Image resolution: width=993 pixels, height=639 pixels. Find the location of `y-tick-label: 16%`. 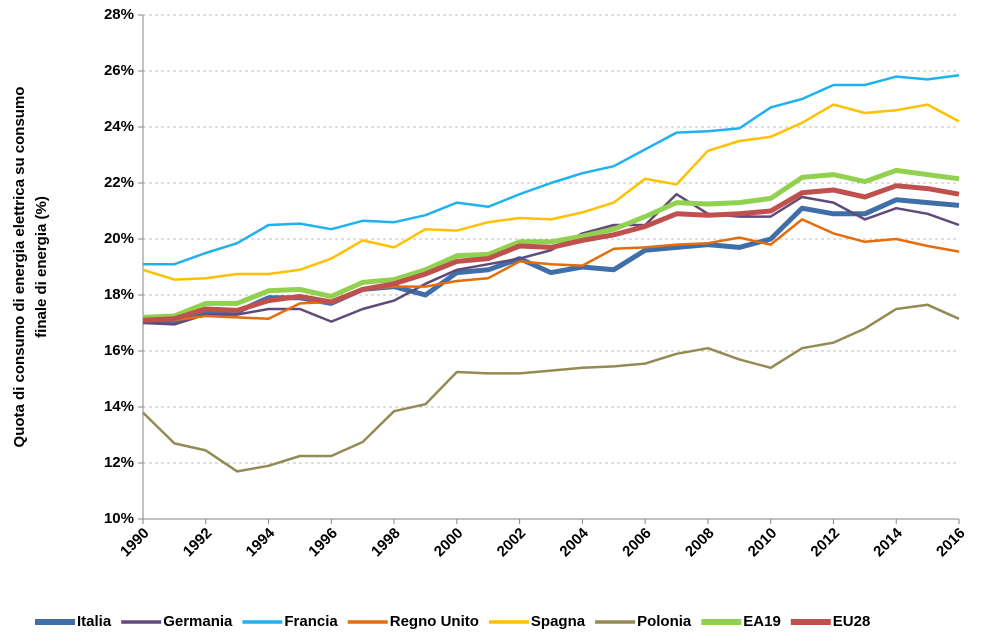

y-tick-label: 16% is located at coordinates (119, 350).